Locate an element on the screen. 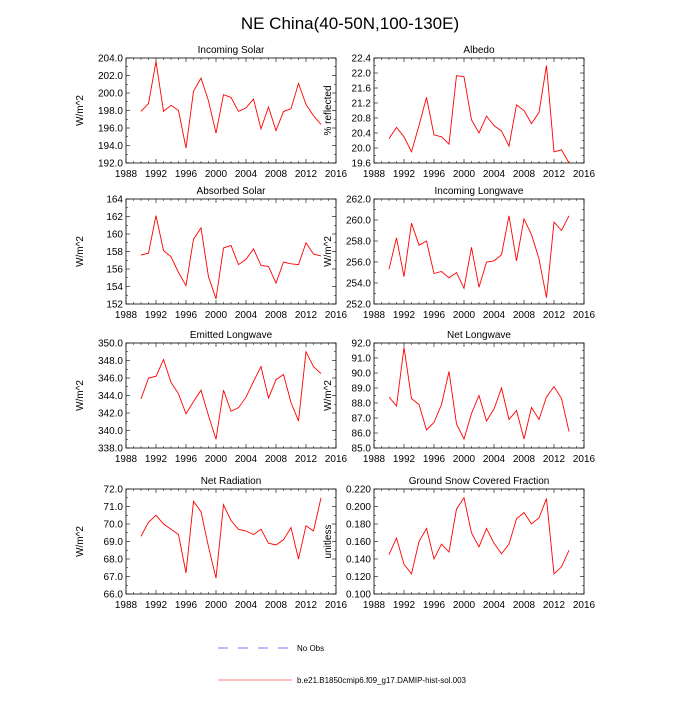  y-tick-label: 20.8 is located at coordinates (362, 119).